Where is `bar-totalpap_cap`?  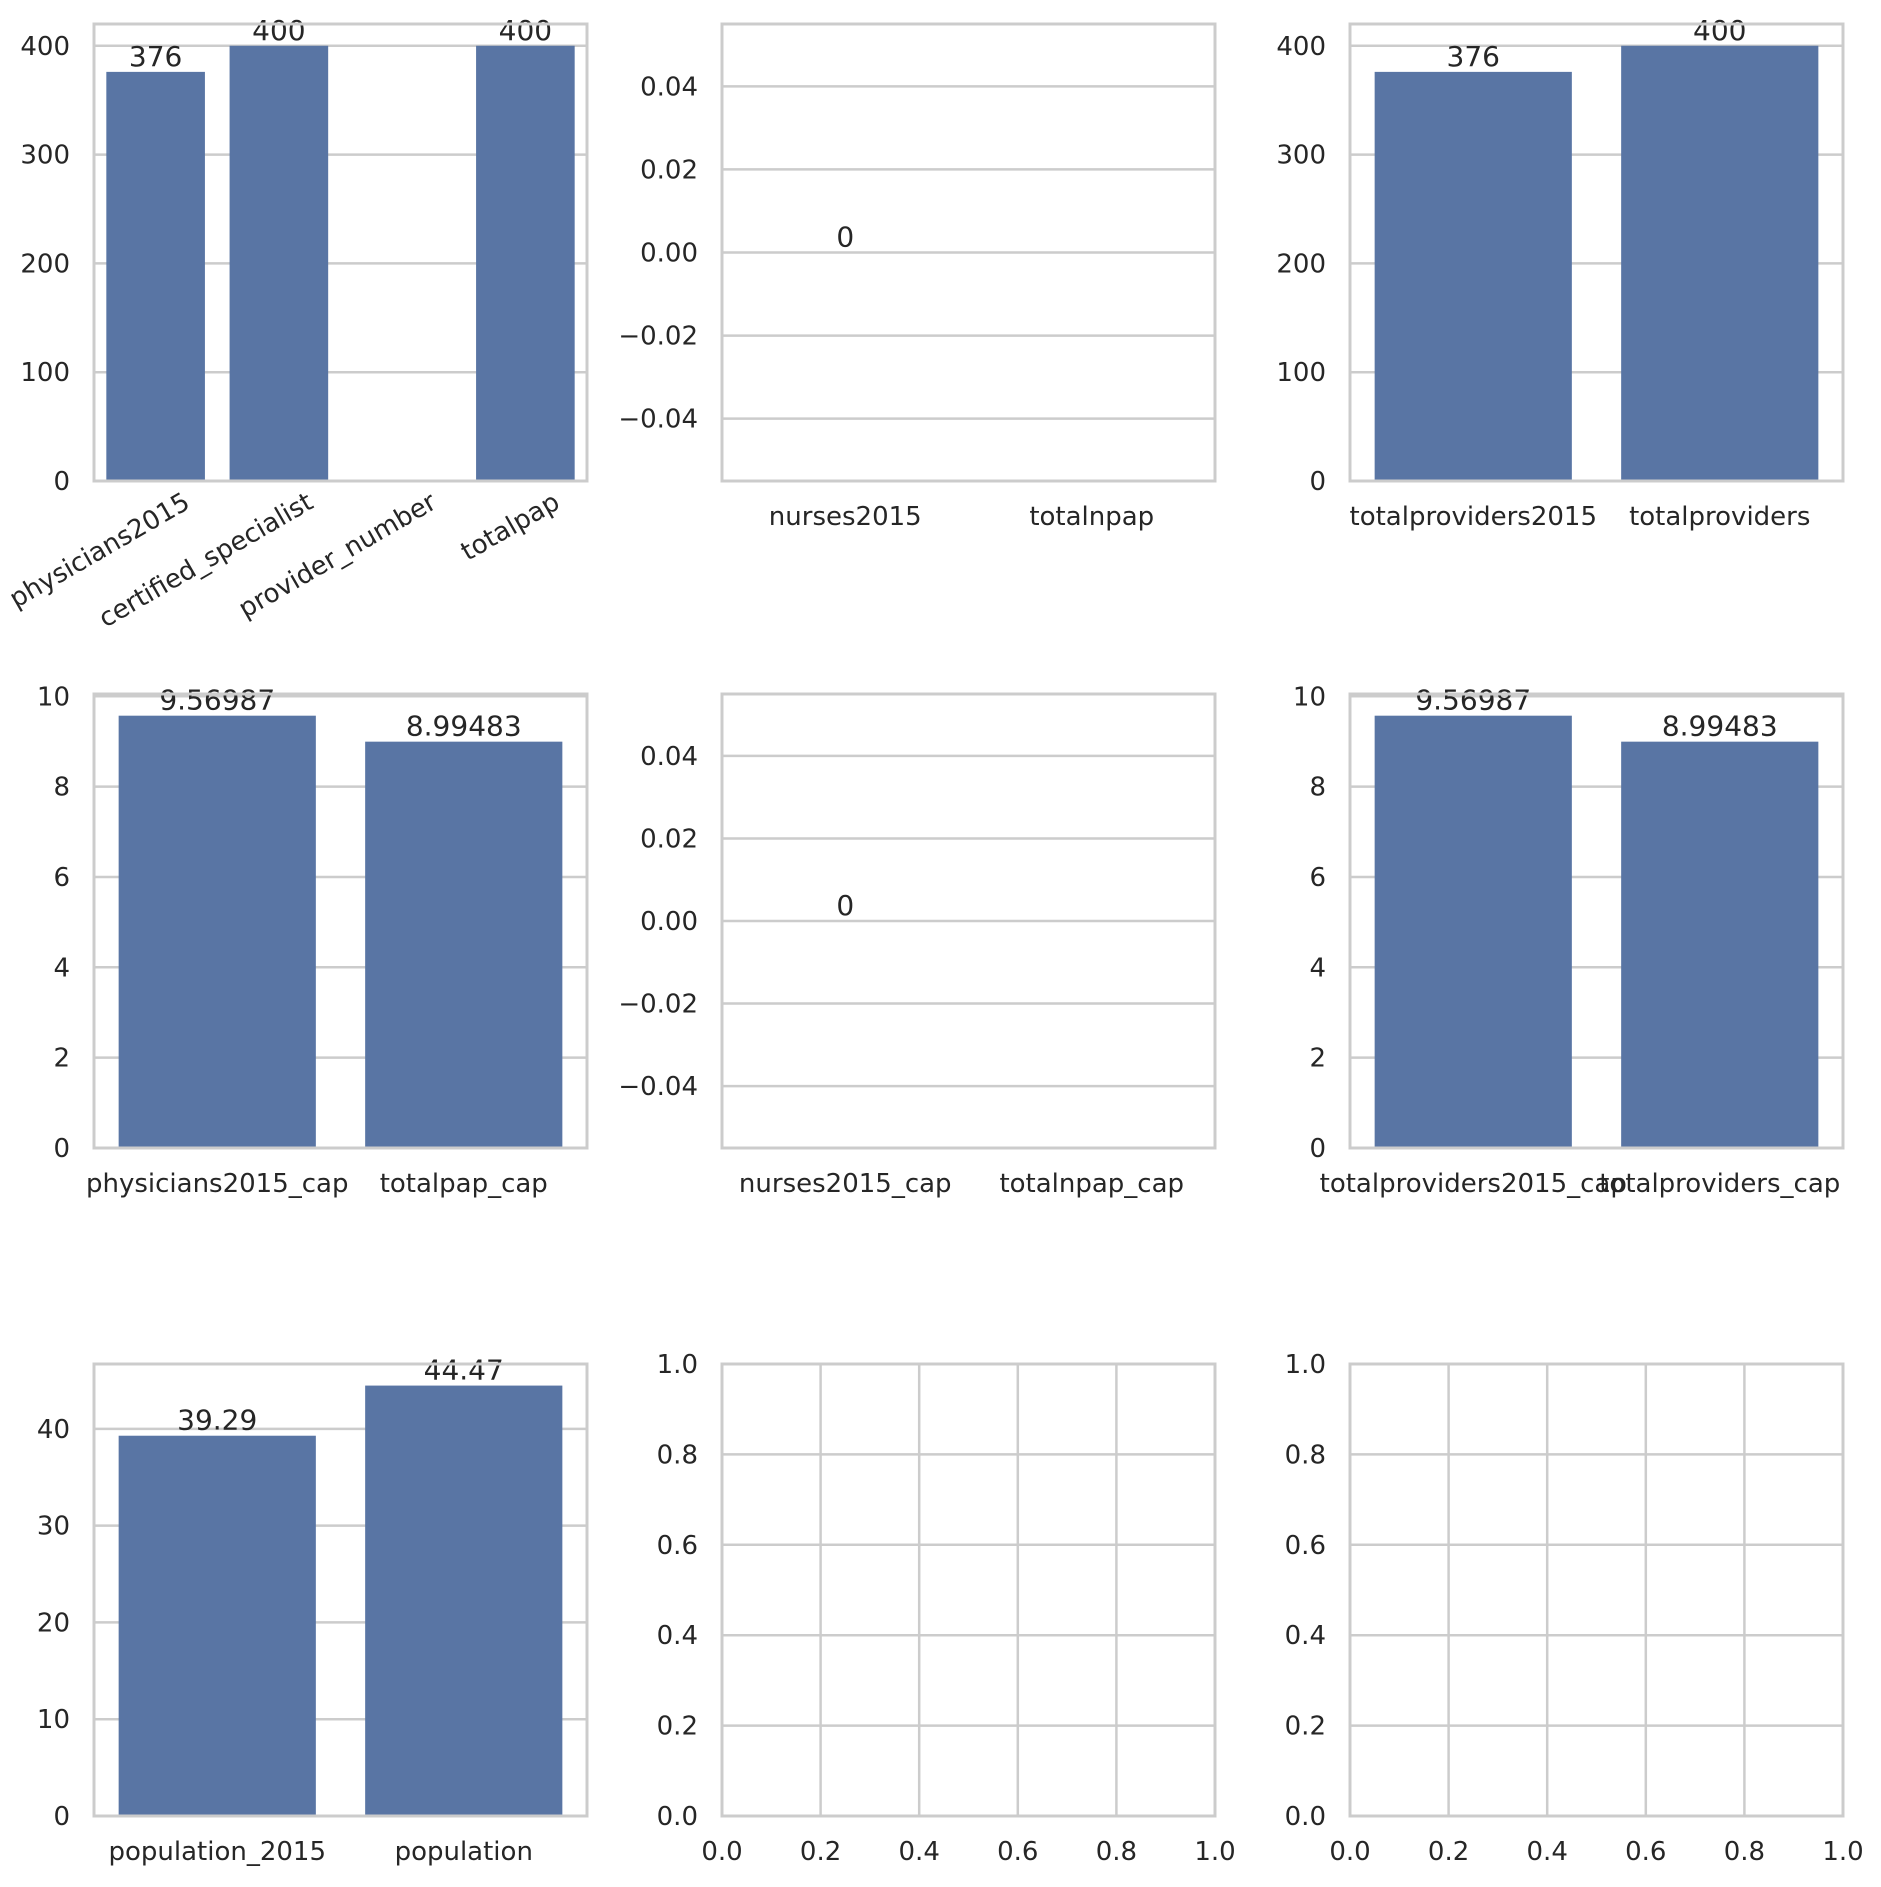 bar-totalpap_cap is located at coordinates (464, 944).